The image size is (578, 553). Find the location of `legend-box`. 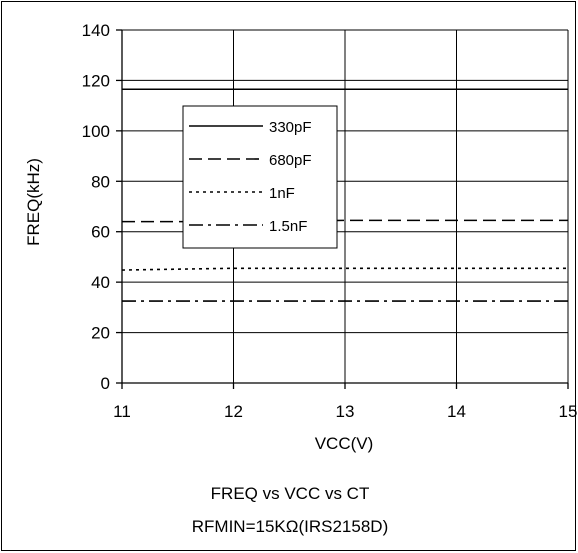

legend-box is located at coordinates (260, 177).